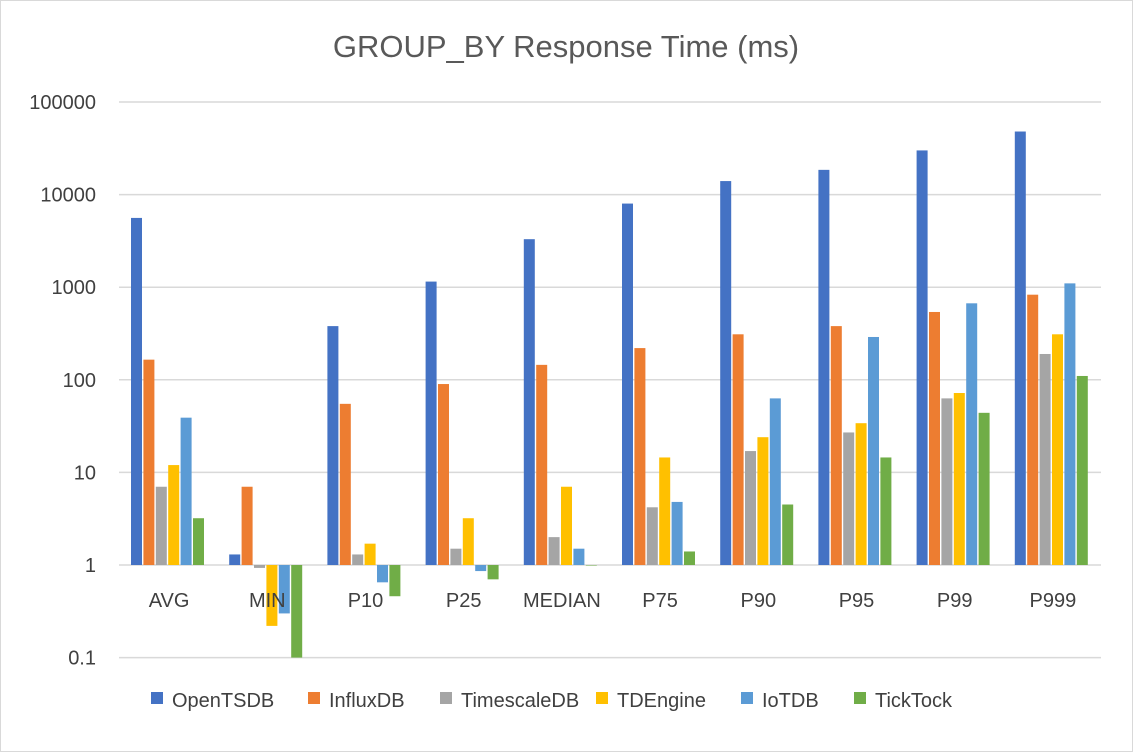 This screenshot has width=1133, height=756. Describe the element at coordinates (661, 701) in the screenshot. I see `legend-label: TDEngine` at that location.